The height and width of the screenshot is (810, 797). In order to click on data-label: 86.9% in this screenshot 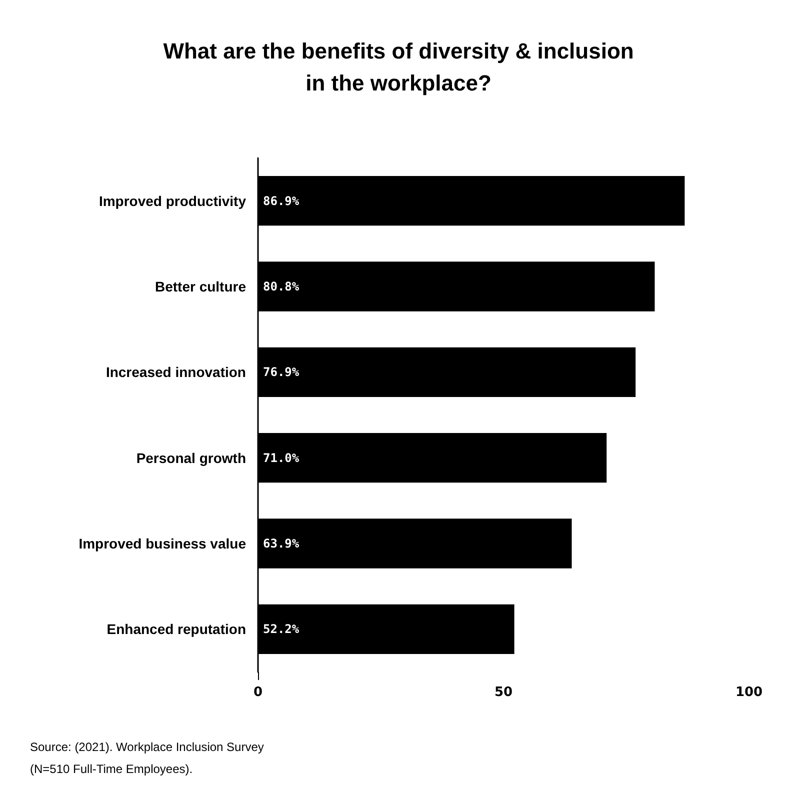, I will do `click(281, 201)`.